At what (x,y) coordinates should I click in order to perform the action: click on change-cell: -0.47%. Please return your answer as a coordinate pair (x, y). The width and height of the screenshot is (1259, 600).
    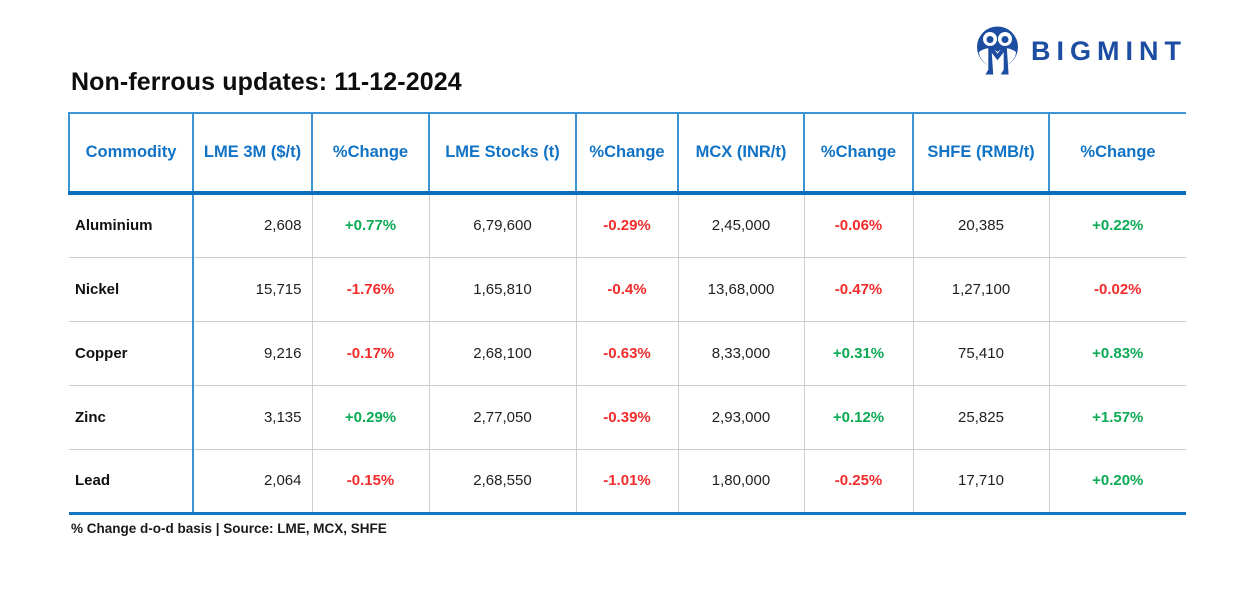
    Looking at the image, I should click on (859, 289).